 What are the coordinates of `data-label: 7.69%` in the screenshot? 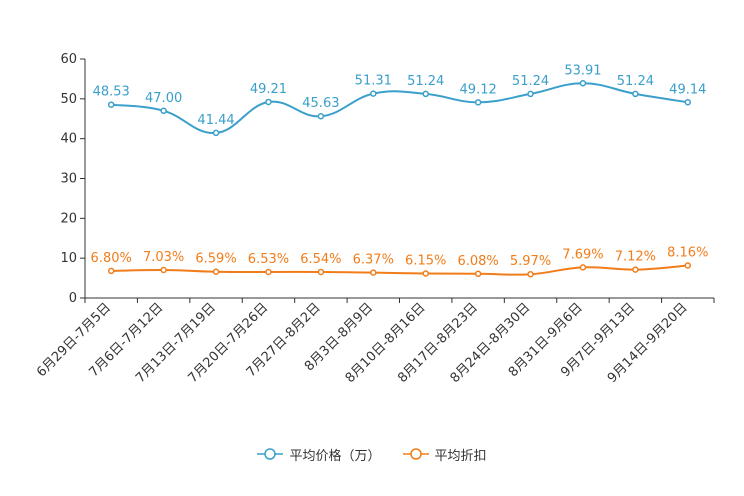 It's located at (582, 254).